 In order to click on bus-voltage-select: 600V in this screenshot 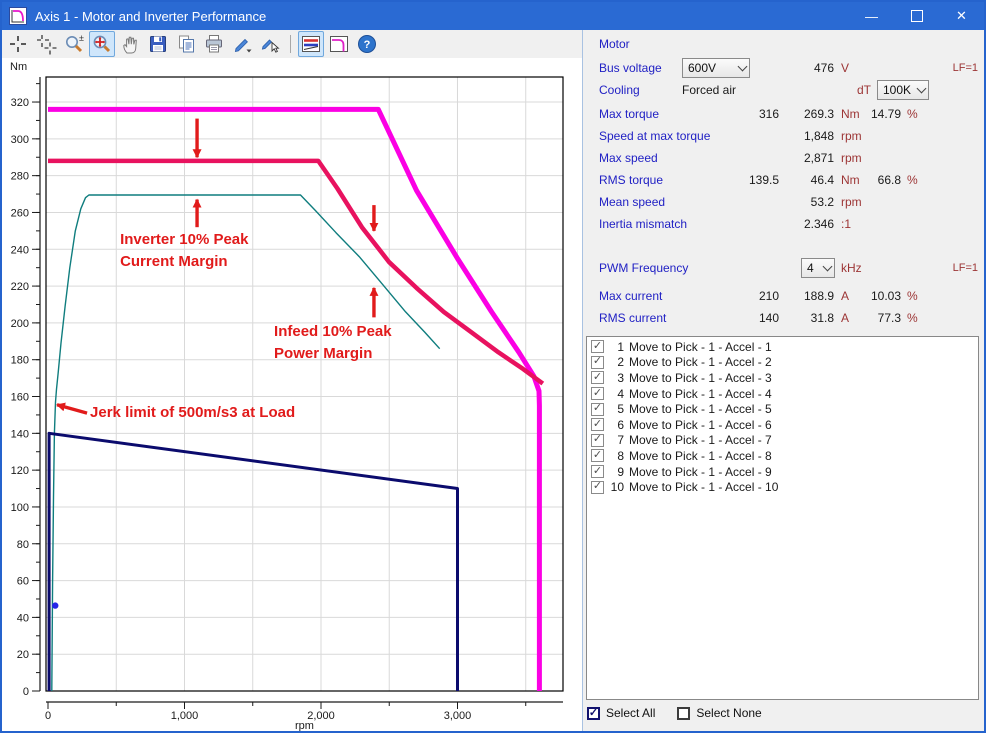, I will do `click(716, 68)`.